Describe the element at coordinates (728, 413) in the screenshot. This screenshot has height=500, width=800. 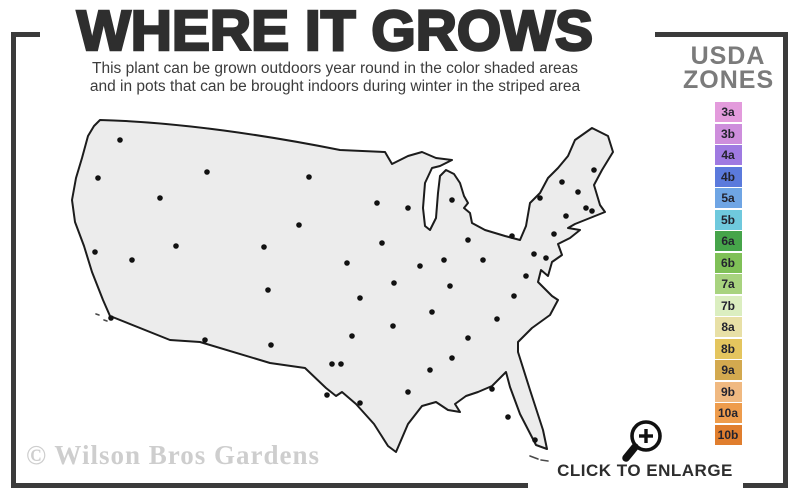
I see `legend-zone-swatch-10a: 10a` at that location.